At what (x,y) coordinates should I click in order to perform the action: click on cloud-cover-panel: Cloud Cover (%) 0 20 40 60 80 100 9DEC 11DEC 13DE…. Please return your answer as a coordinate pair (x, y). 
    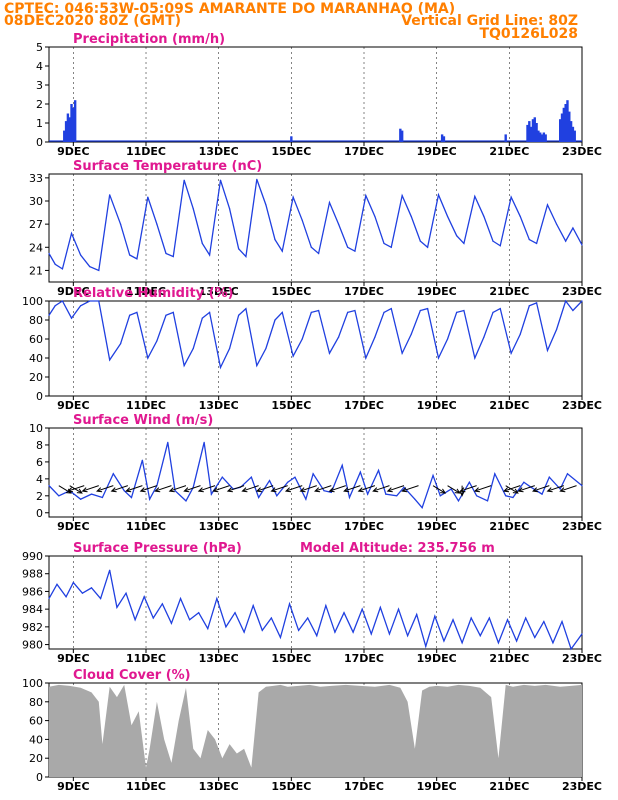
    Looking at the image, I should click on (312, 730).